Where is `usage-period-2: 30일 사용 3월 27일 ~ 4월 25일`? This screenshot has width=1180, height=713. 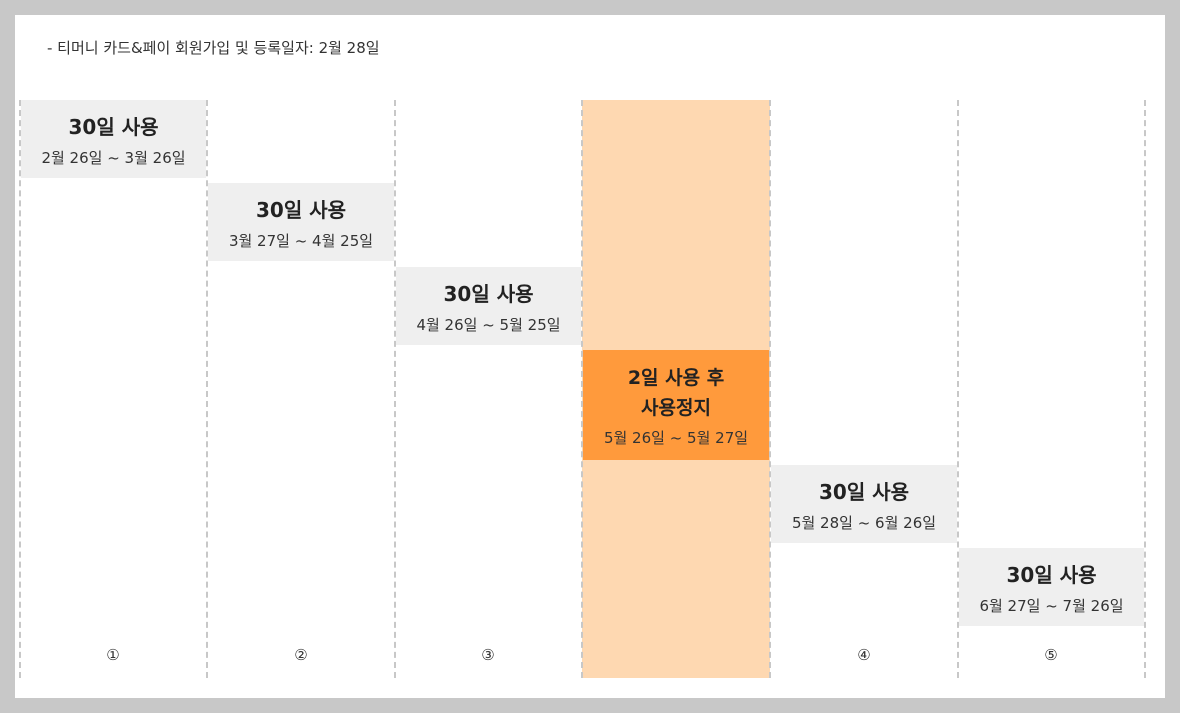 usage-period-2: 30일 사용 3월 27일 ~ 4월 25일 is located at coordinates (301, 222).